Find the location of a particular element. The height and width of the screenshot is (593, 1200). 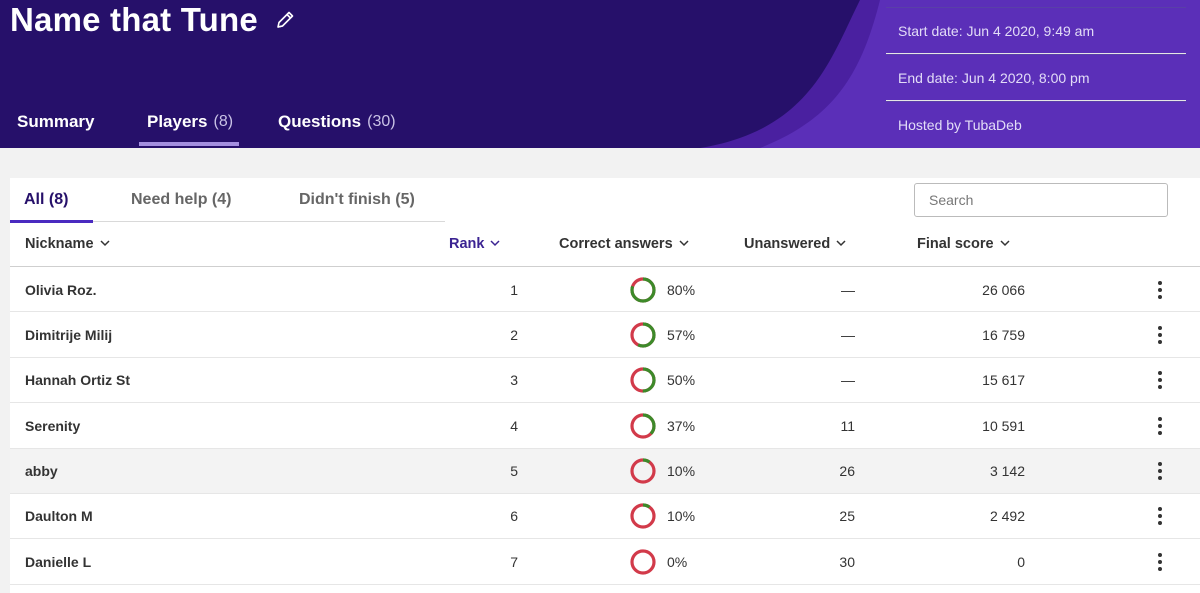

player-rank: 3 is located at coordinates (514, 380).